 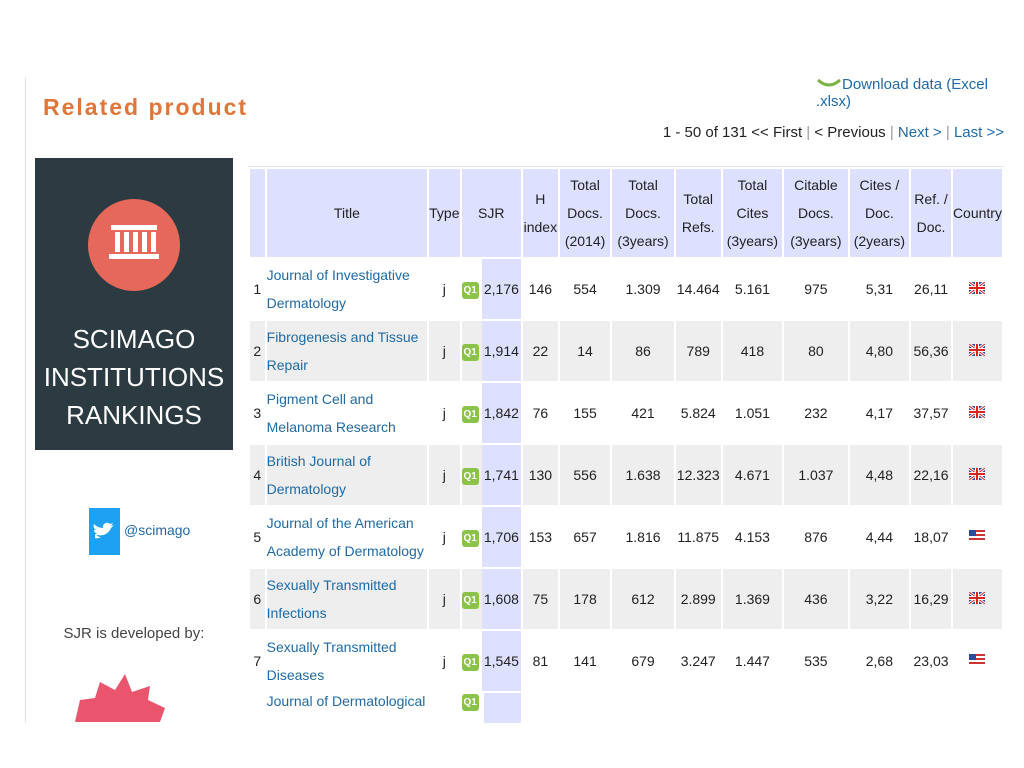 What do you see at coordinates (491, 661) in the screenshot?
I see `sjr-cell: Q1 1,545` at bounding box center [491, 661].